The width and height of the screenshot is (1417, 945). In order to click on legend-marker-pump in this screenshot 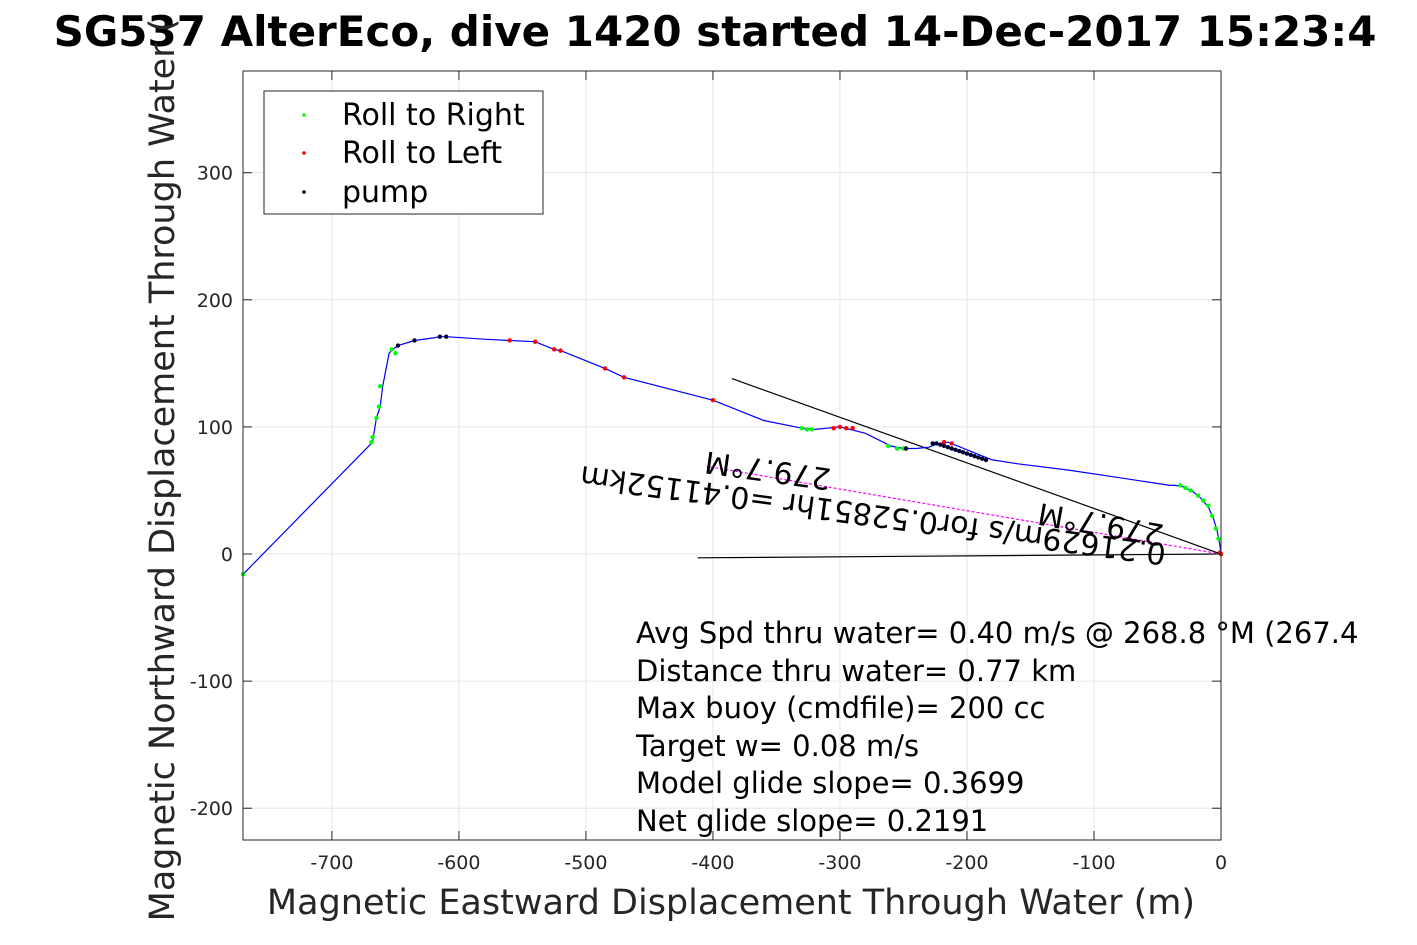, I will do `click(304, 192)`.